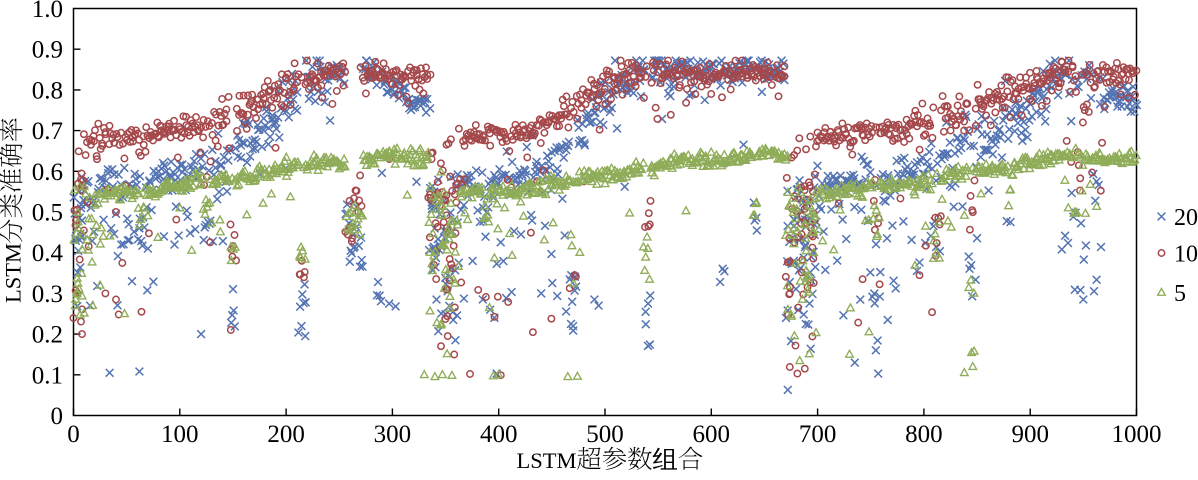 This screenshot has width=1198, height=480. Describe the element at coordinates (924, 434) in the screenshot. I see `svg-text: 800` at that location.